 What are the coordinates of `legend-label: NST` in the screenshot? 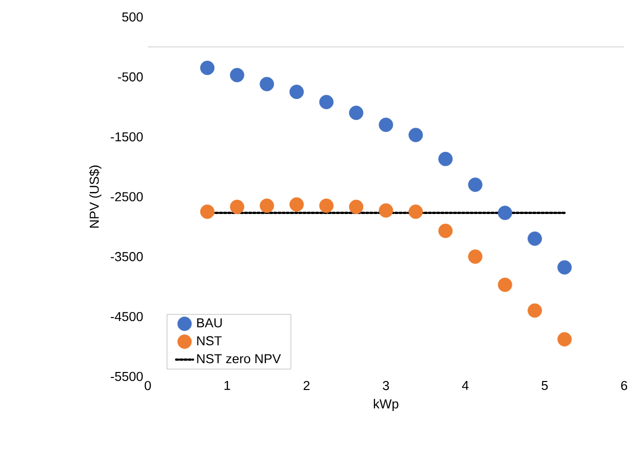 It's located at (209, 341).